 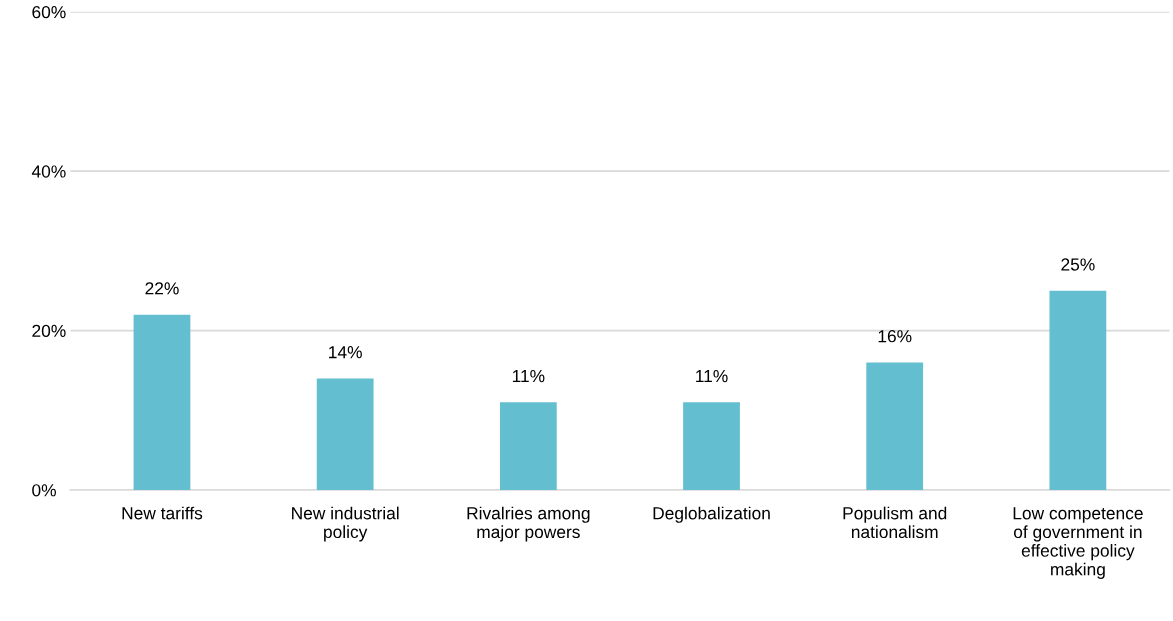 What do you see at coordinates (345, 524) in the screenshot?
I see `x-tick-label: New industrial policy` at bounding box center [345, 524].